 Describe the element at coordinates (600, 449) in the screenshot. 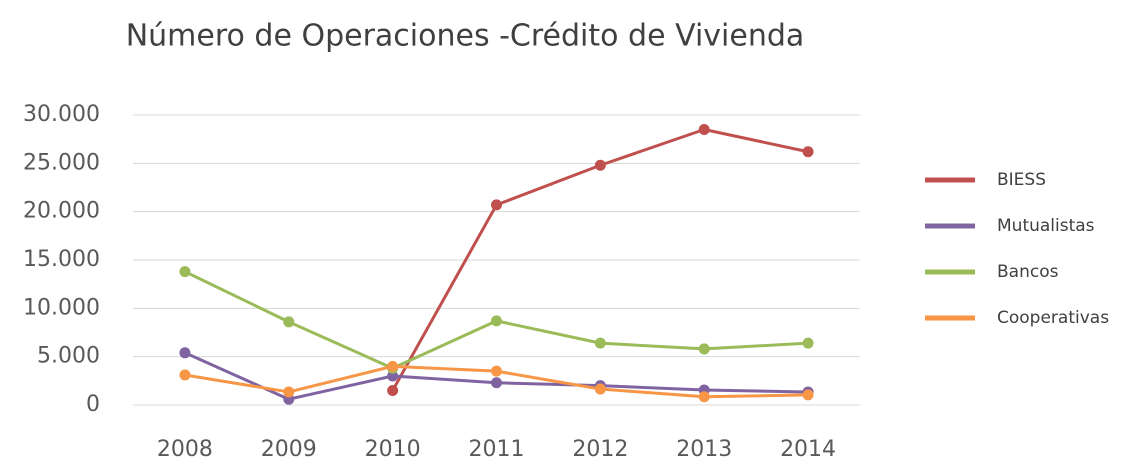

I see `x-tick-label: 2012` at that location.